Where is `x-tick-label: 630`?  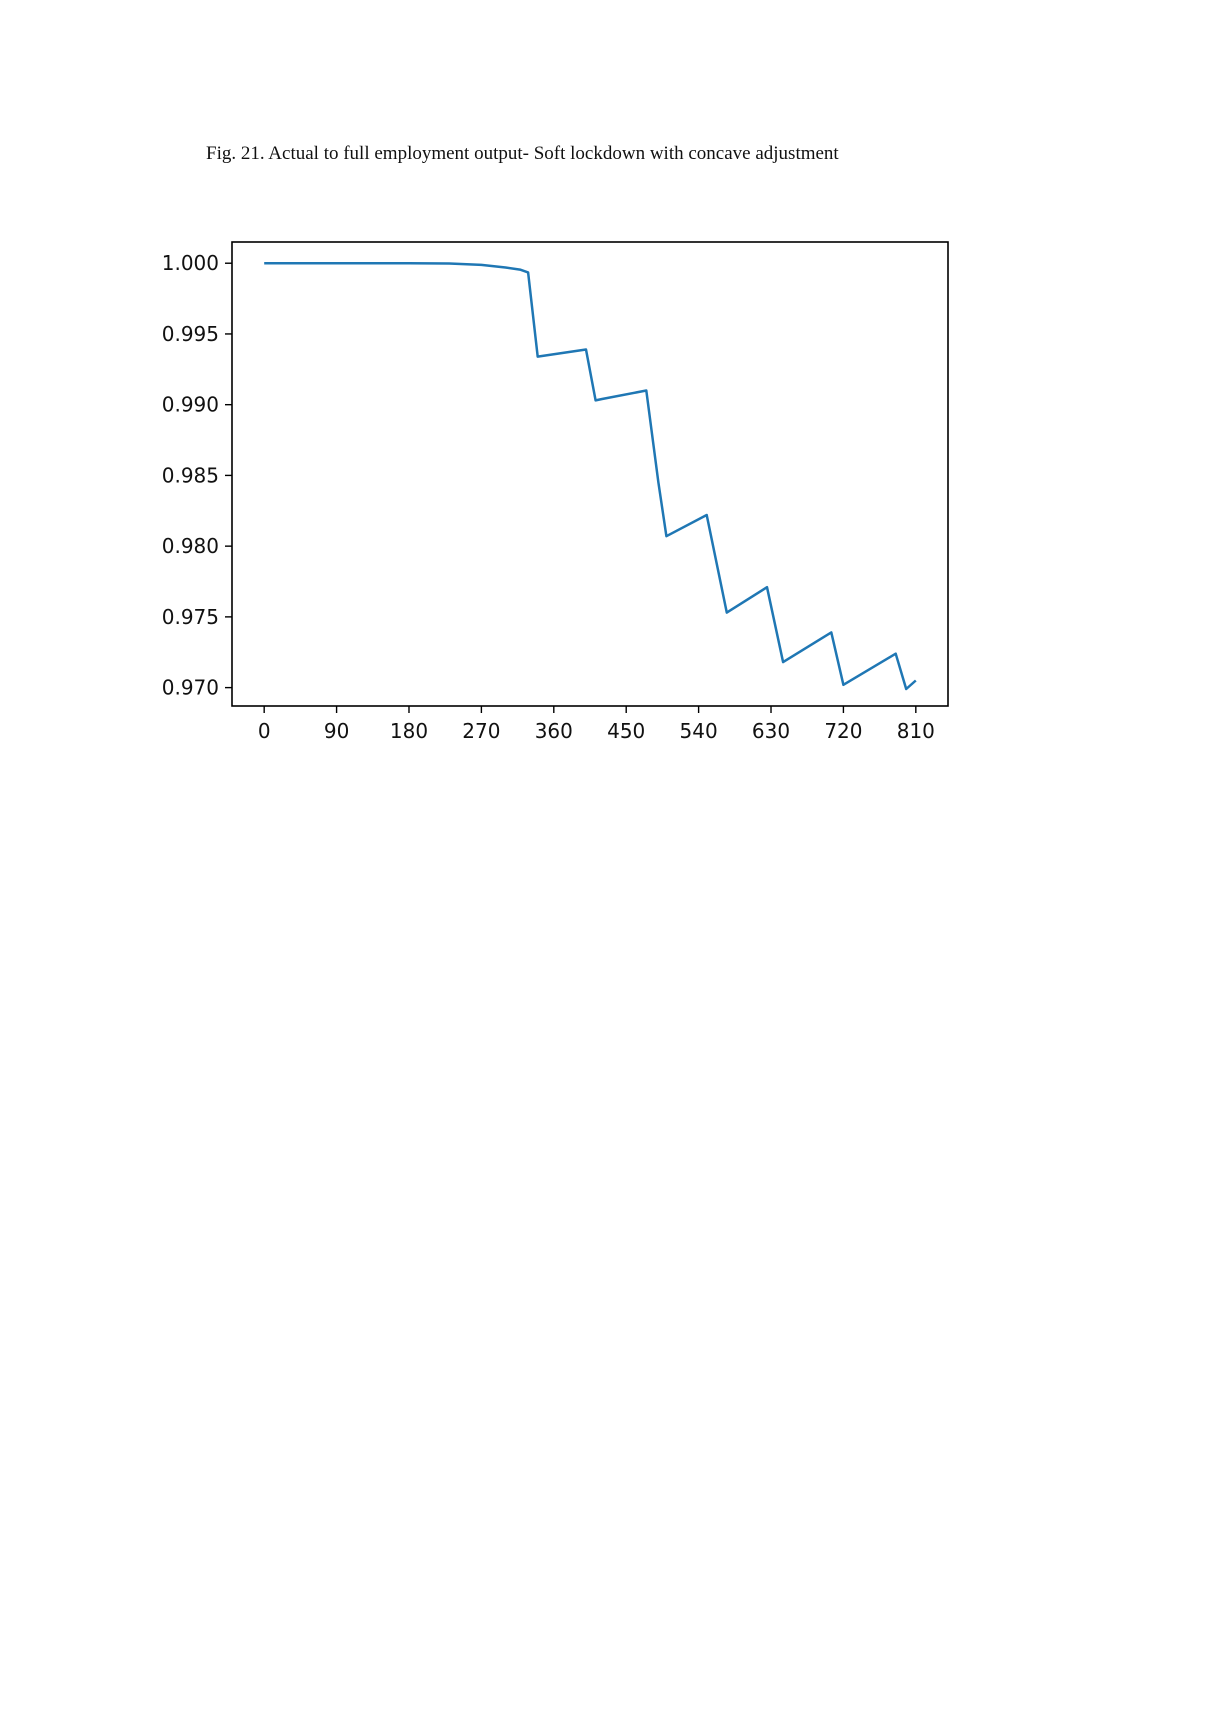
x-tick-label: 630 is located at coordinates (771, 731).